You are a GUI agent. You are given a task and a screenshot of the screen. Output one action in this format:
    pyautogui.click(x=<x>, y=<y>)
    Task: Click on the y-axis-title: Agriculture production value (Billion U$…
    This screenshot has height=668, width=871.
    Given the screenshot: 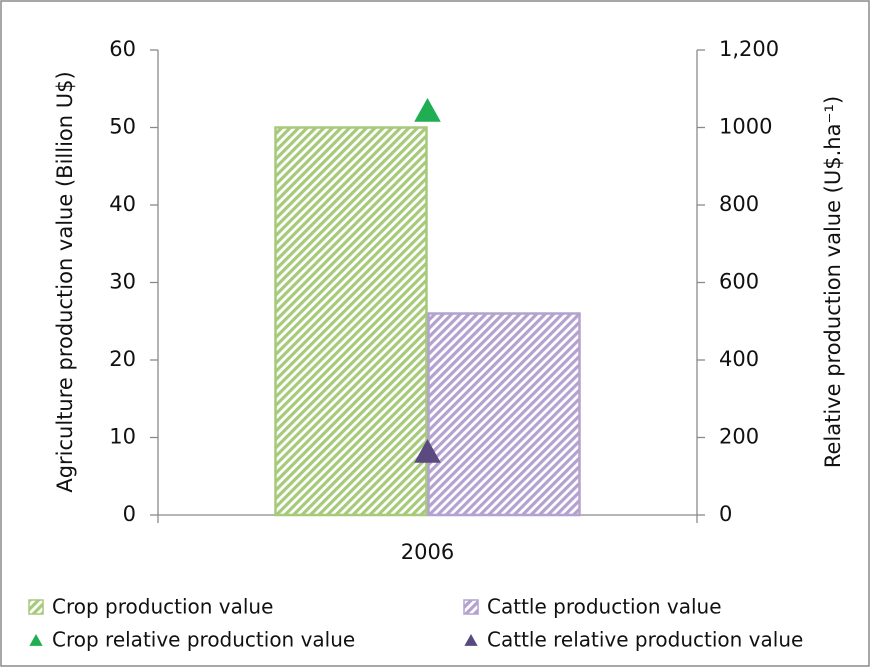 What is the action you would take?
    pyautogui.click(x=65, y=281)
    